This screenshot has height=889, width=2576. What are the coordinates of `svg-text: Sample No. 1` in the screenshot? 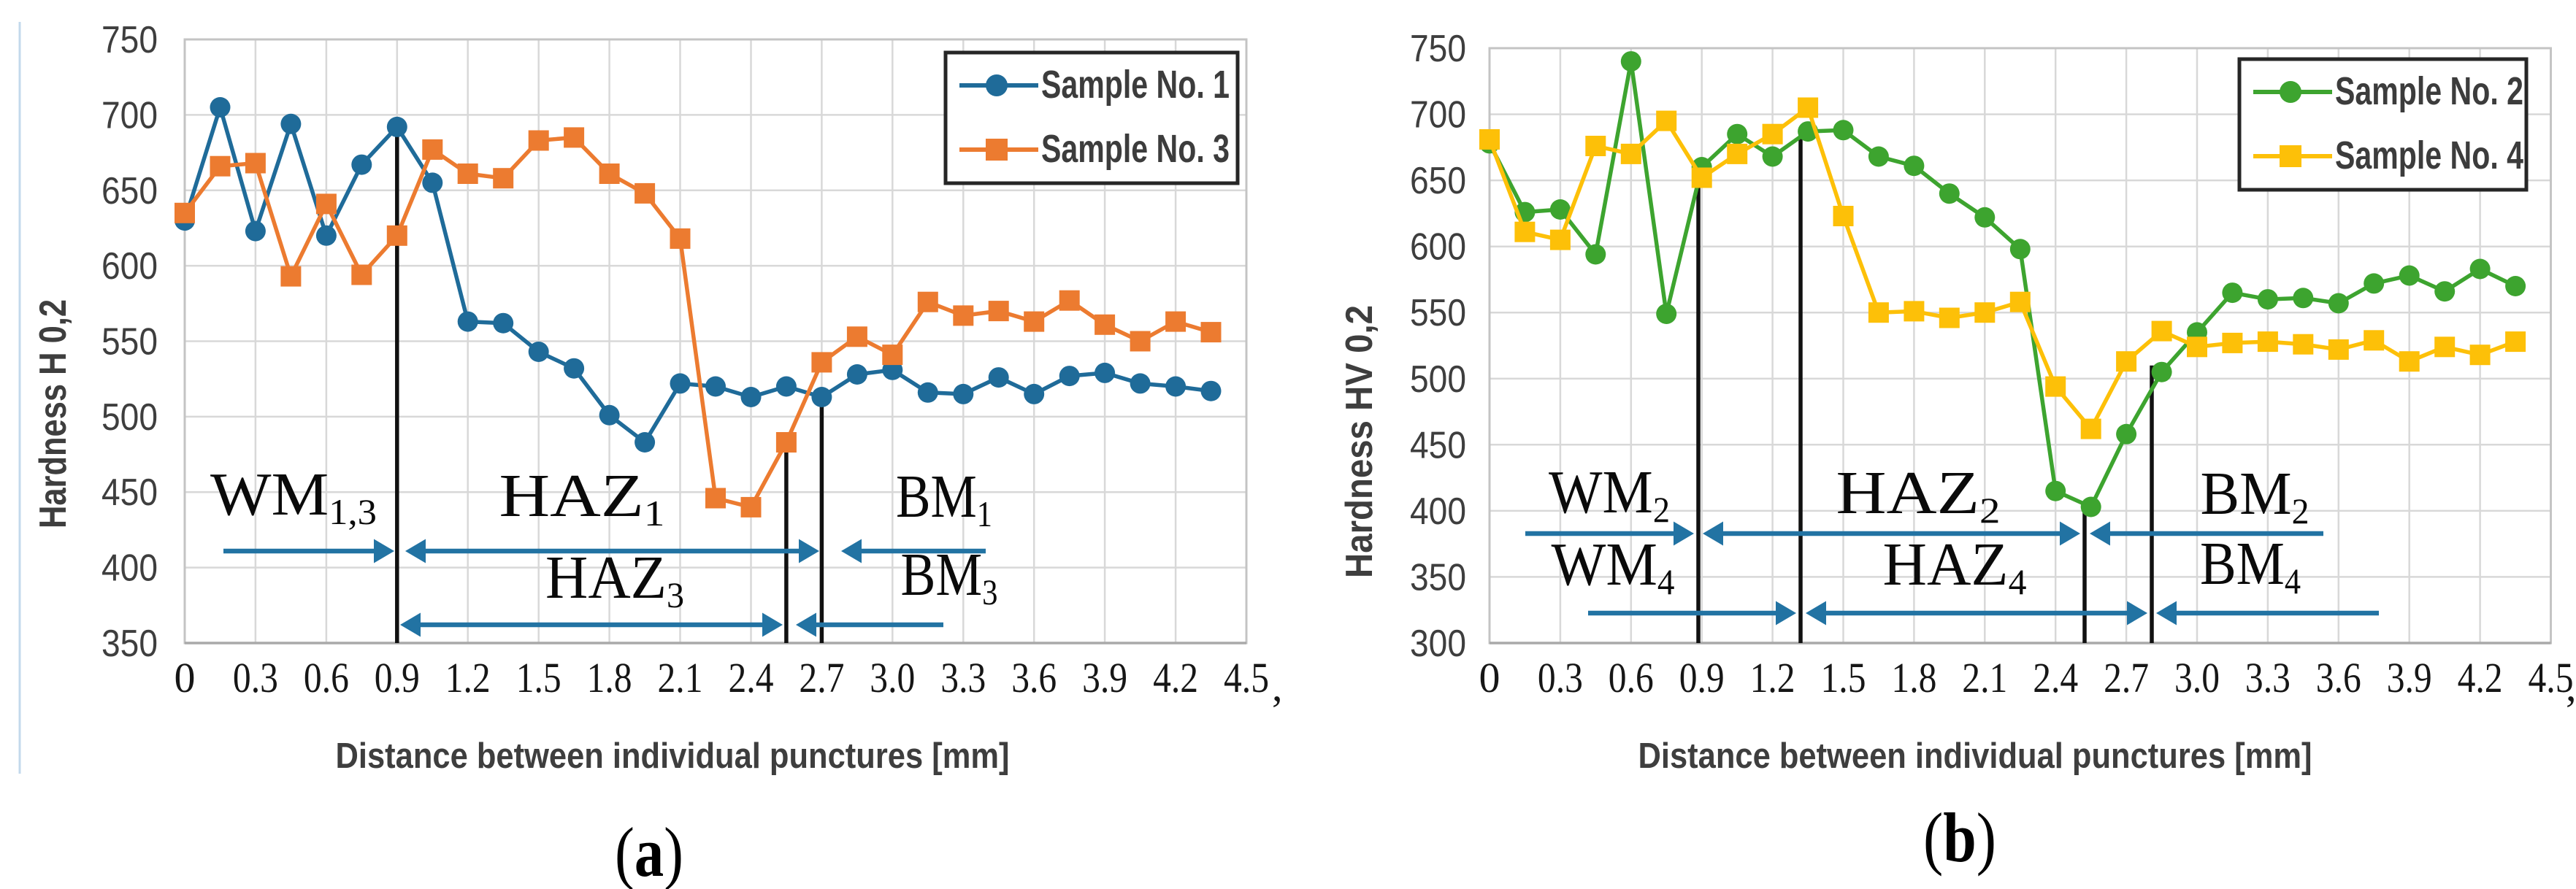 It's located at (1135, 85).